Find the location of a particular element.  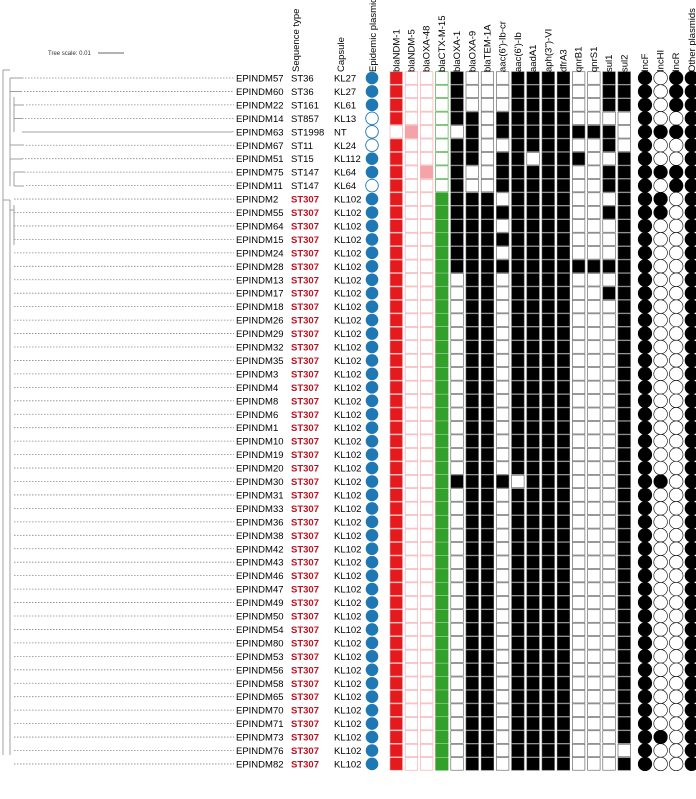

isolate-row: EPINDM1 ST307 KL102 is located at coordinates (466, 427).